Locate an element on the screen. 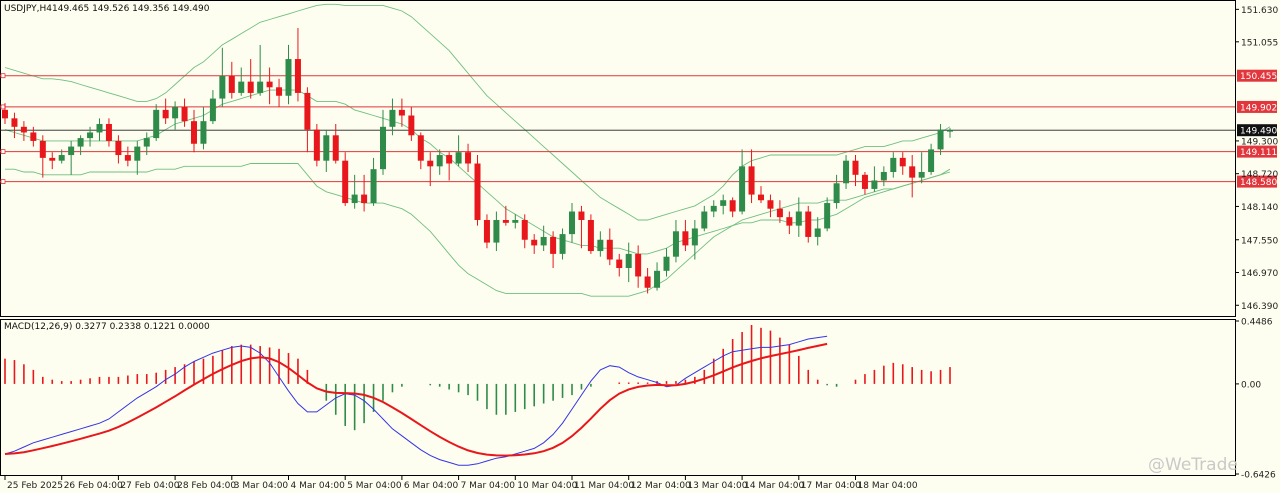 The width and height of the screenshot is (1280, 493). price-tick-label: 146.390 is located at coordinates (1259, 307).